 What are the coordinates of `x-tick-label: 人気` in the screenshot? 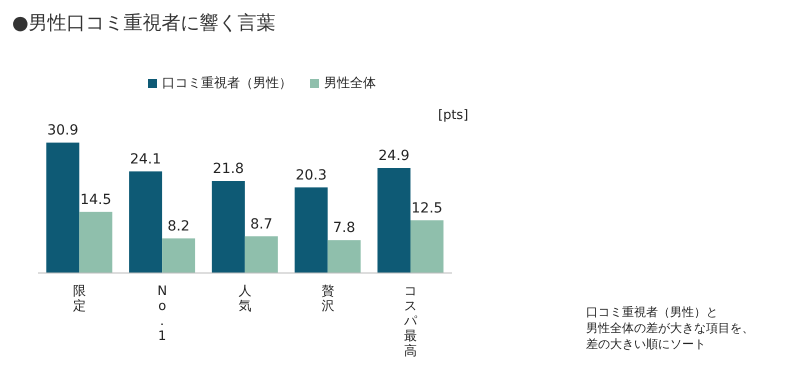 It's located at (245, 299).